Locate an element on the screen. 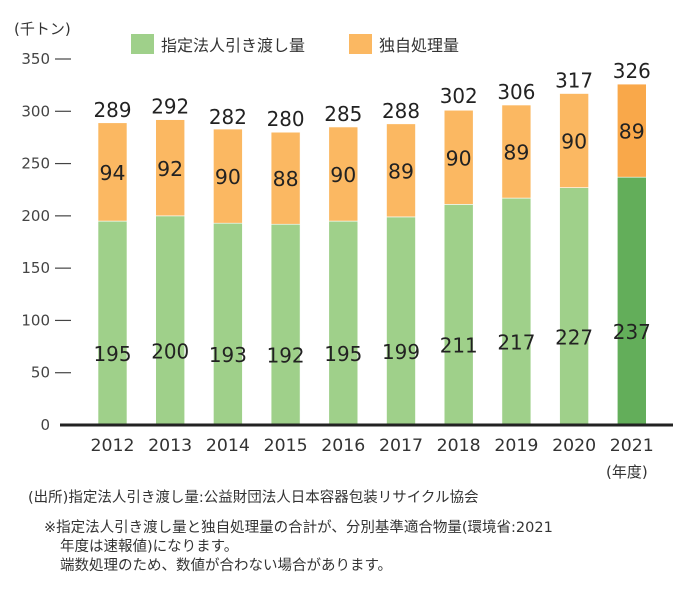  y-tick-label: 250 is located at coordinates (35, 164).